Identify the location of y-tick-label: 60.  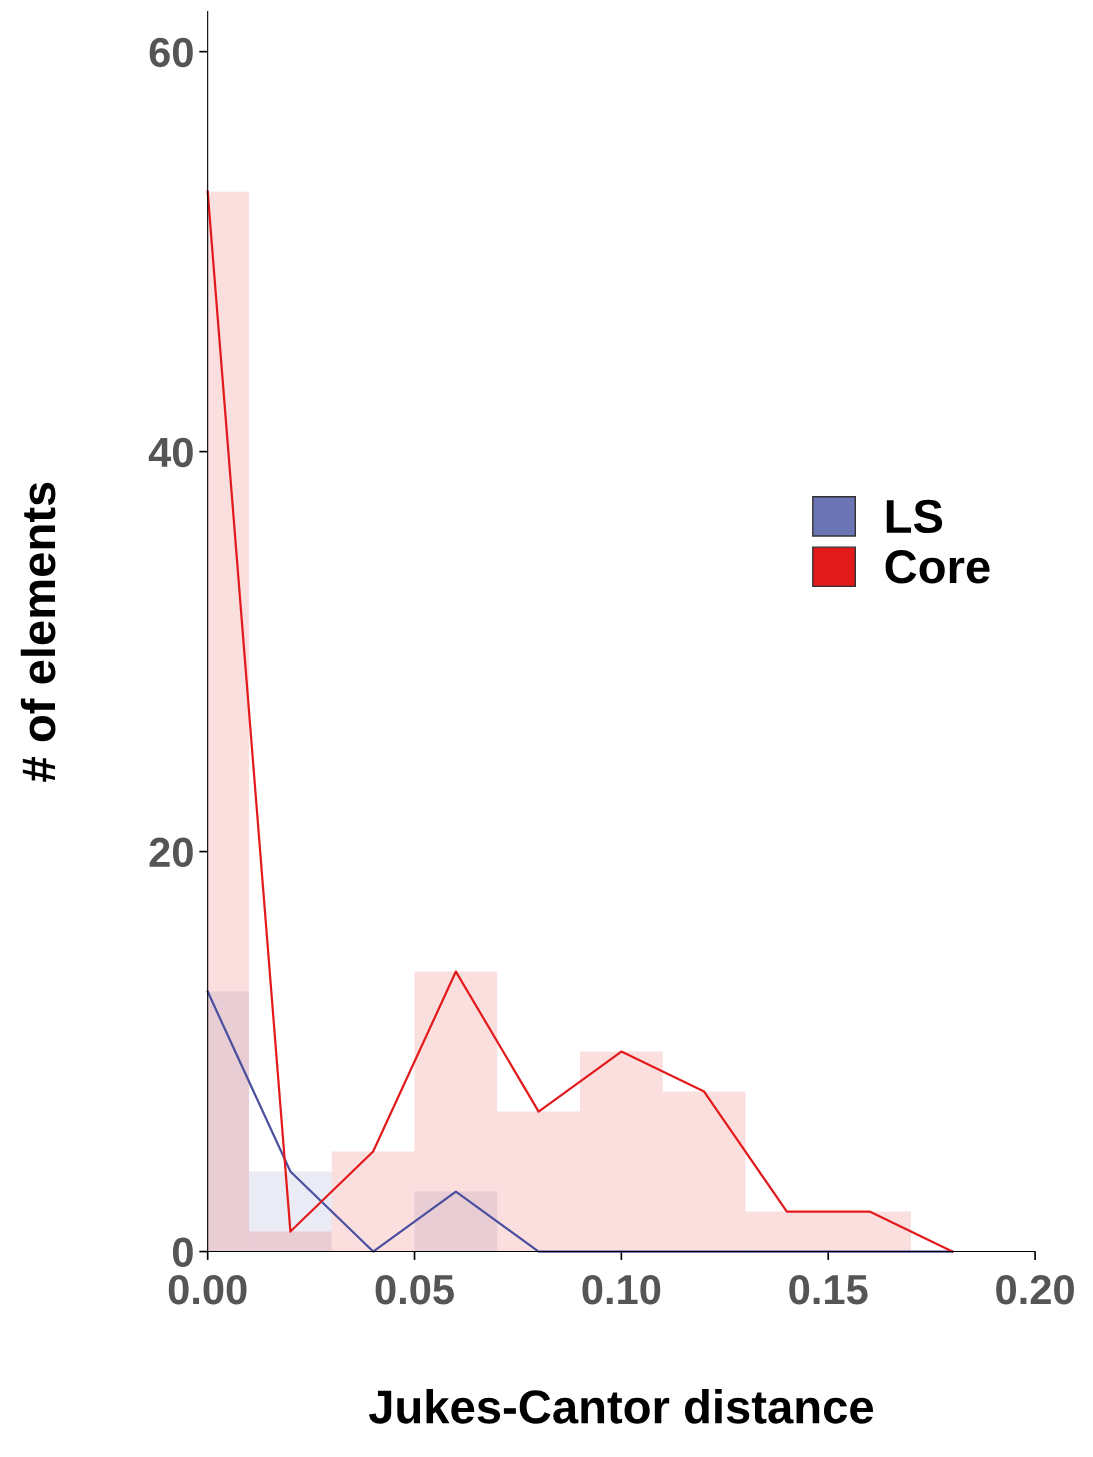
(171, 52).